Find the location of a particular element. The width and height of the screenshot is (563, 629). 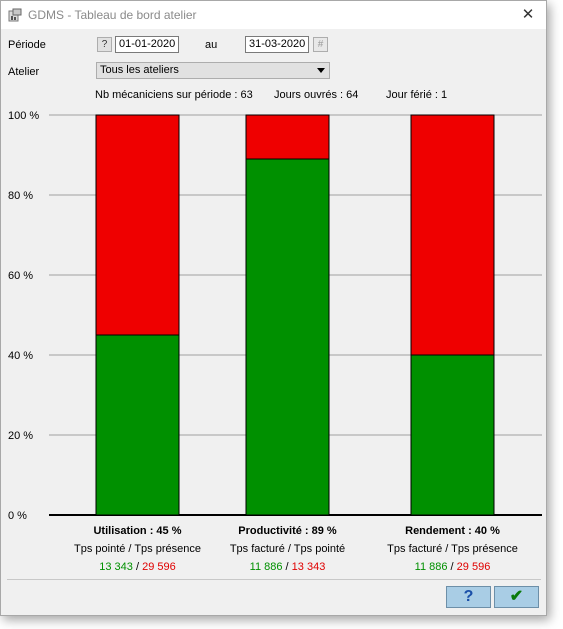

y-tick-label: 100 % is located at coordinates (23, 116).